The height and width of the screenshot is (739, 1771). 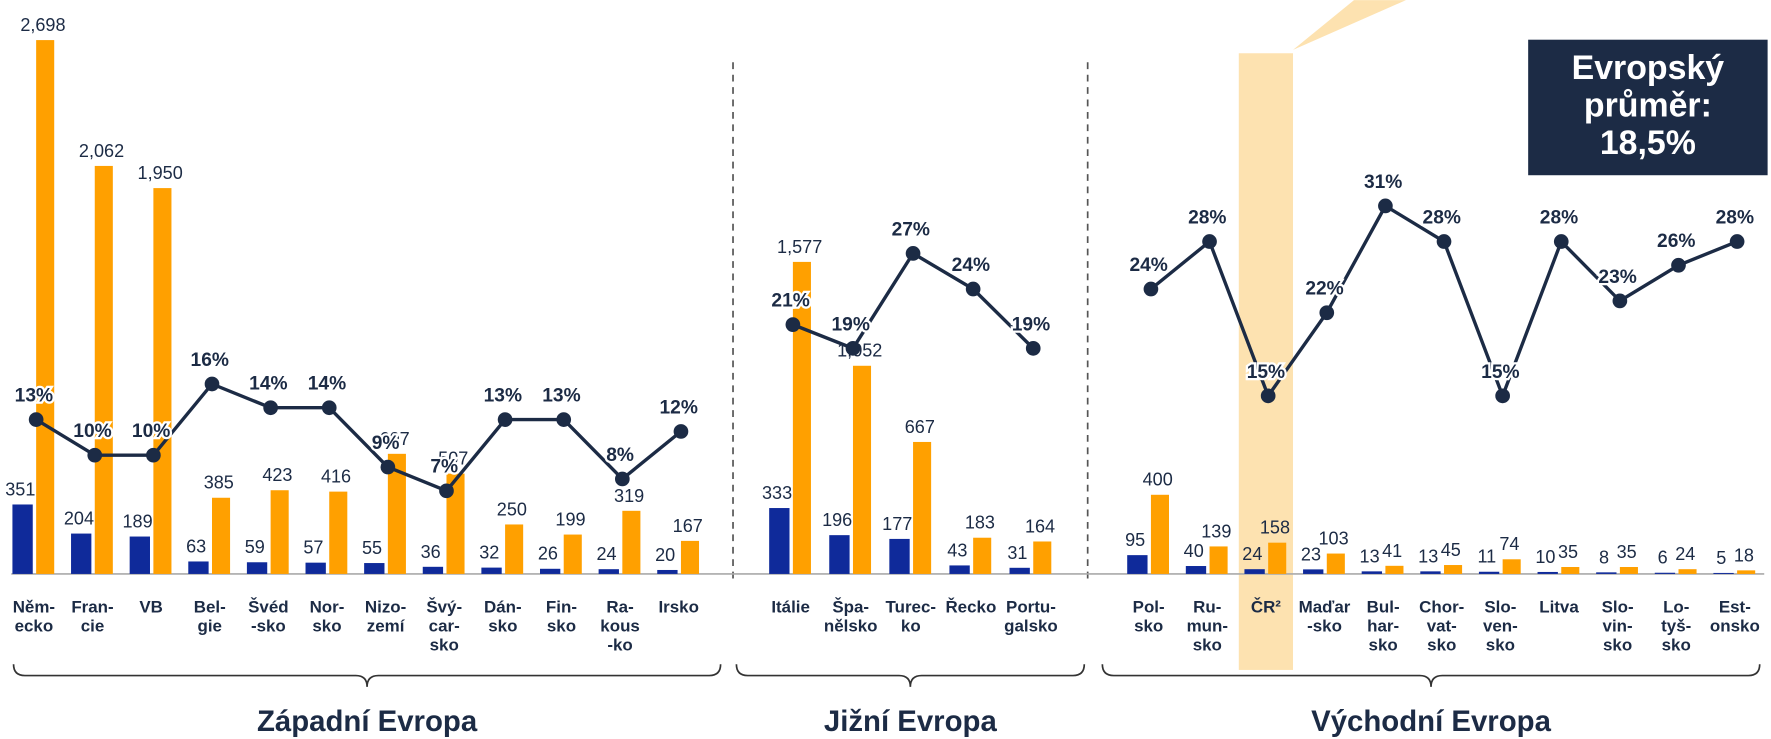 What do you see at coordinates (1744, 555) in the screenshot?
I see `data-label: 18` at bounding box center [1744, 555].